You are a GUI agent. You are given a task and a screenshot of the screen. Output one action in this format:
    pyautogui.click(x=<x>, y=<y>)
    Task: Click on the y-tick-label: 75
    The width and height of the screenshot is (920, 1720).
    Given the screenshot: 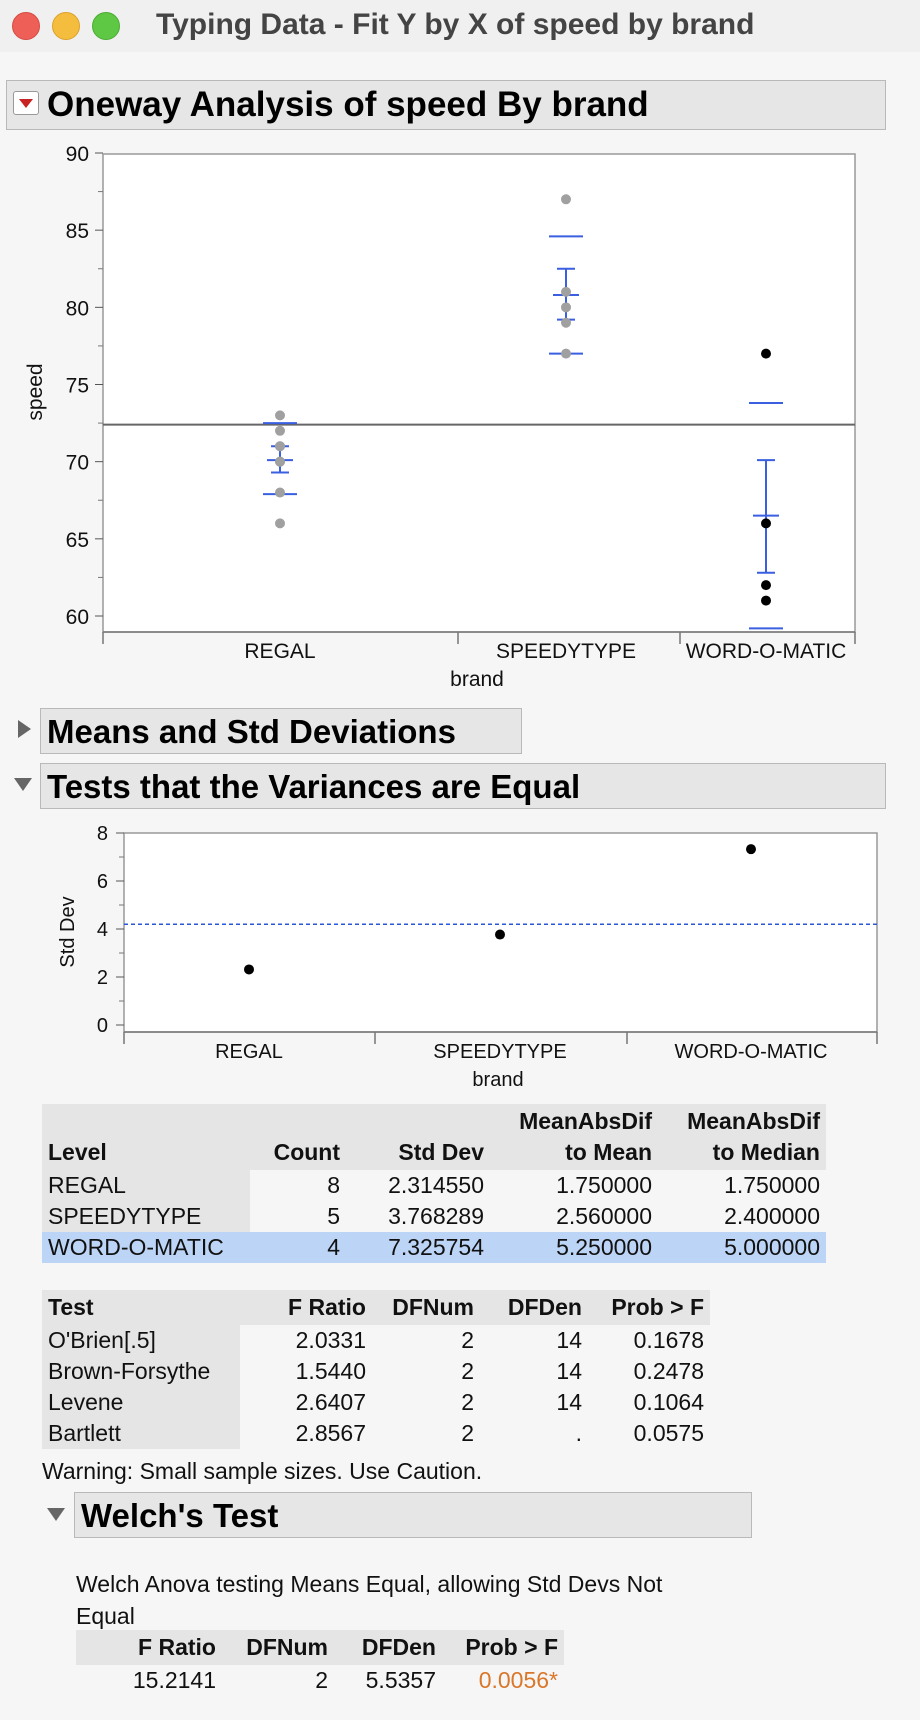 What is the action you would take?
    pyautogui.click(x=77, y=386)
    